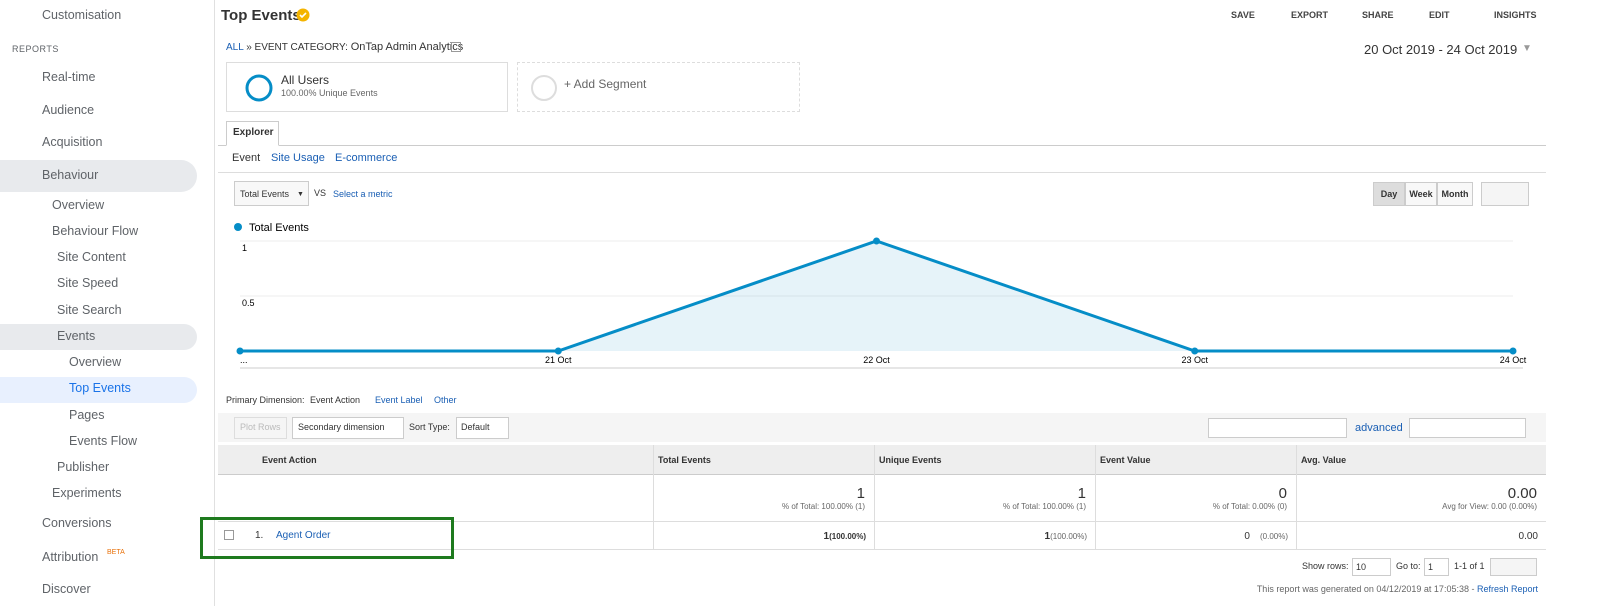 The height and width of the screenshot is (606, 1599). What do you see at coordinates (70, 175) in the screenshot?
I see `nav-item: Behaviour` at bounding box center [70, 175].